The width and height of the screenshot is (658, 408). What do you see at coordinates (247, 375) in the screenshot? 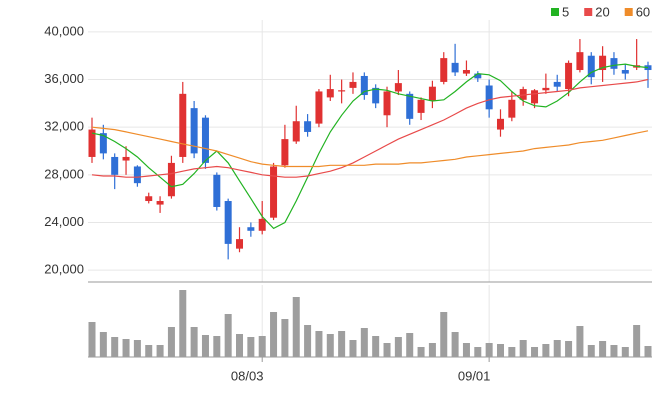
I see `x-tick-label: 08/03` at bounding box center [247, 375].